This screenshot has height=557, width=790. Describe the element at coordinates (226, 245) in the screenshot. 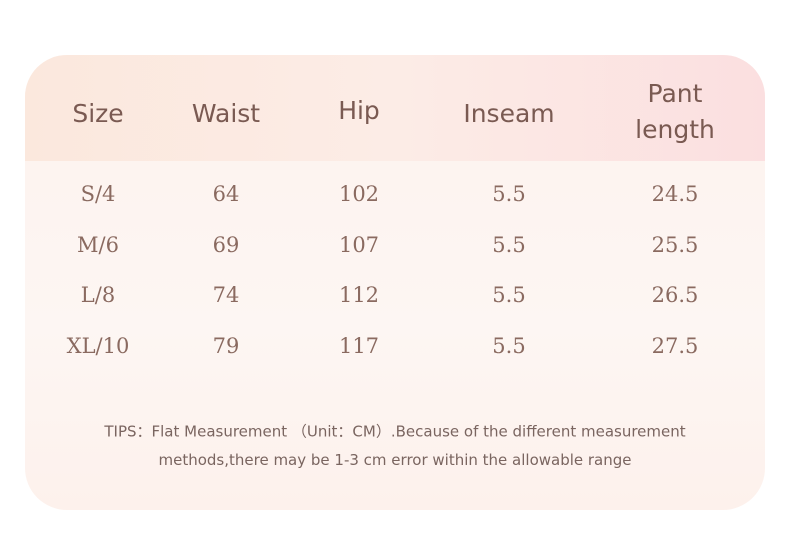

I see `table-cell: 69` at that location.